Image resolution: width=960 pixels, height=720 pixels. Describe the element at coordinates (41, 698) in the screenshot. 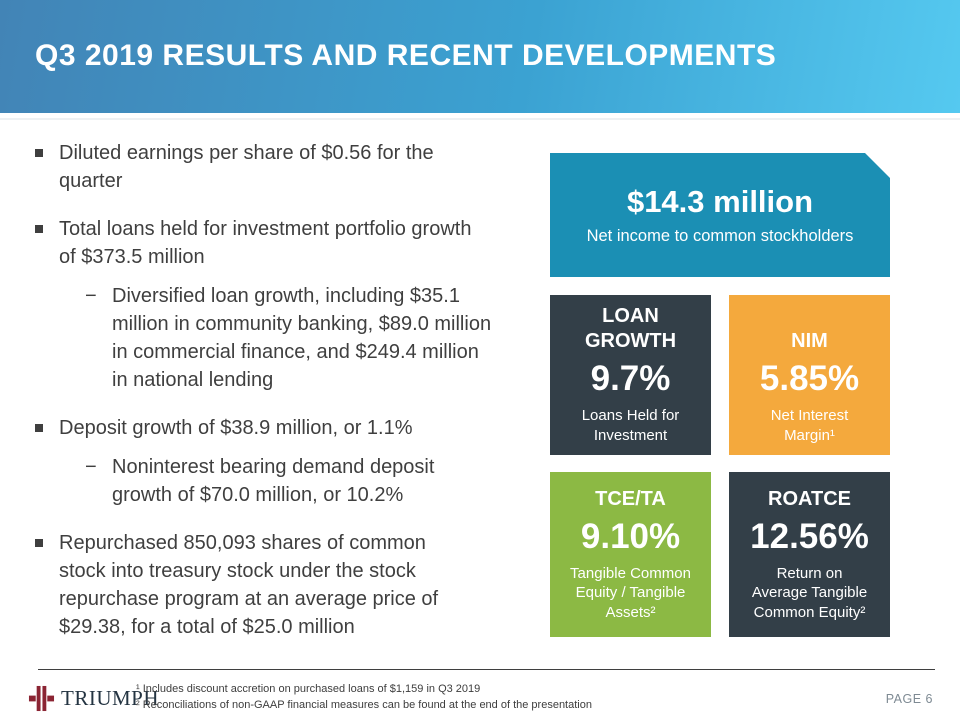

I see `triumph-cross-icon` at that location.